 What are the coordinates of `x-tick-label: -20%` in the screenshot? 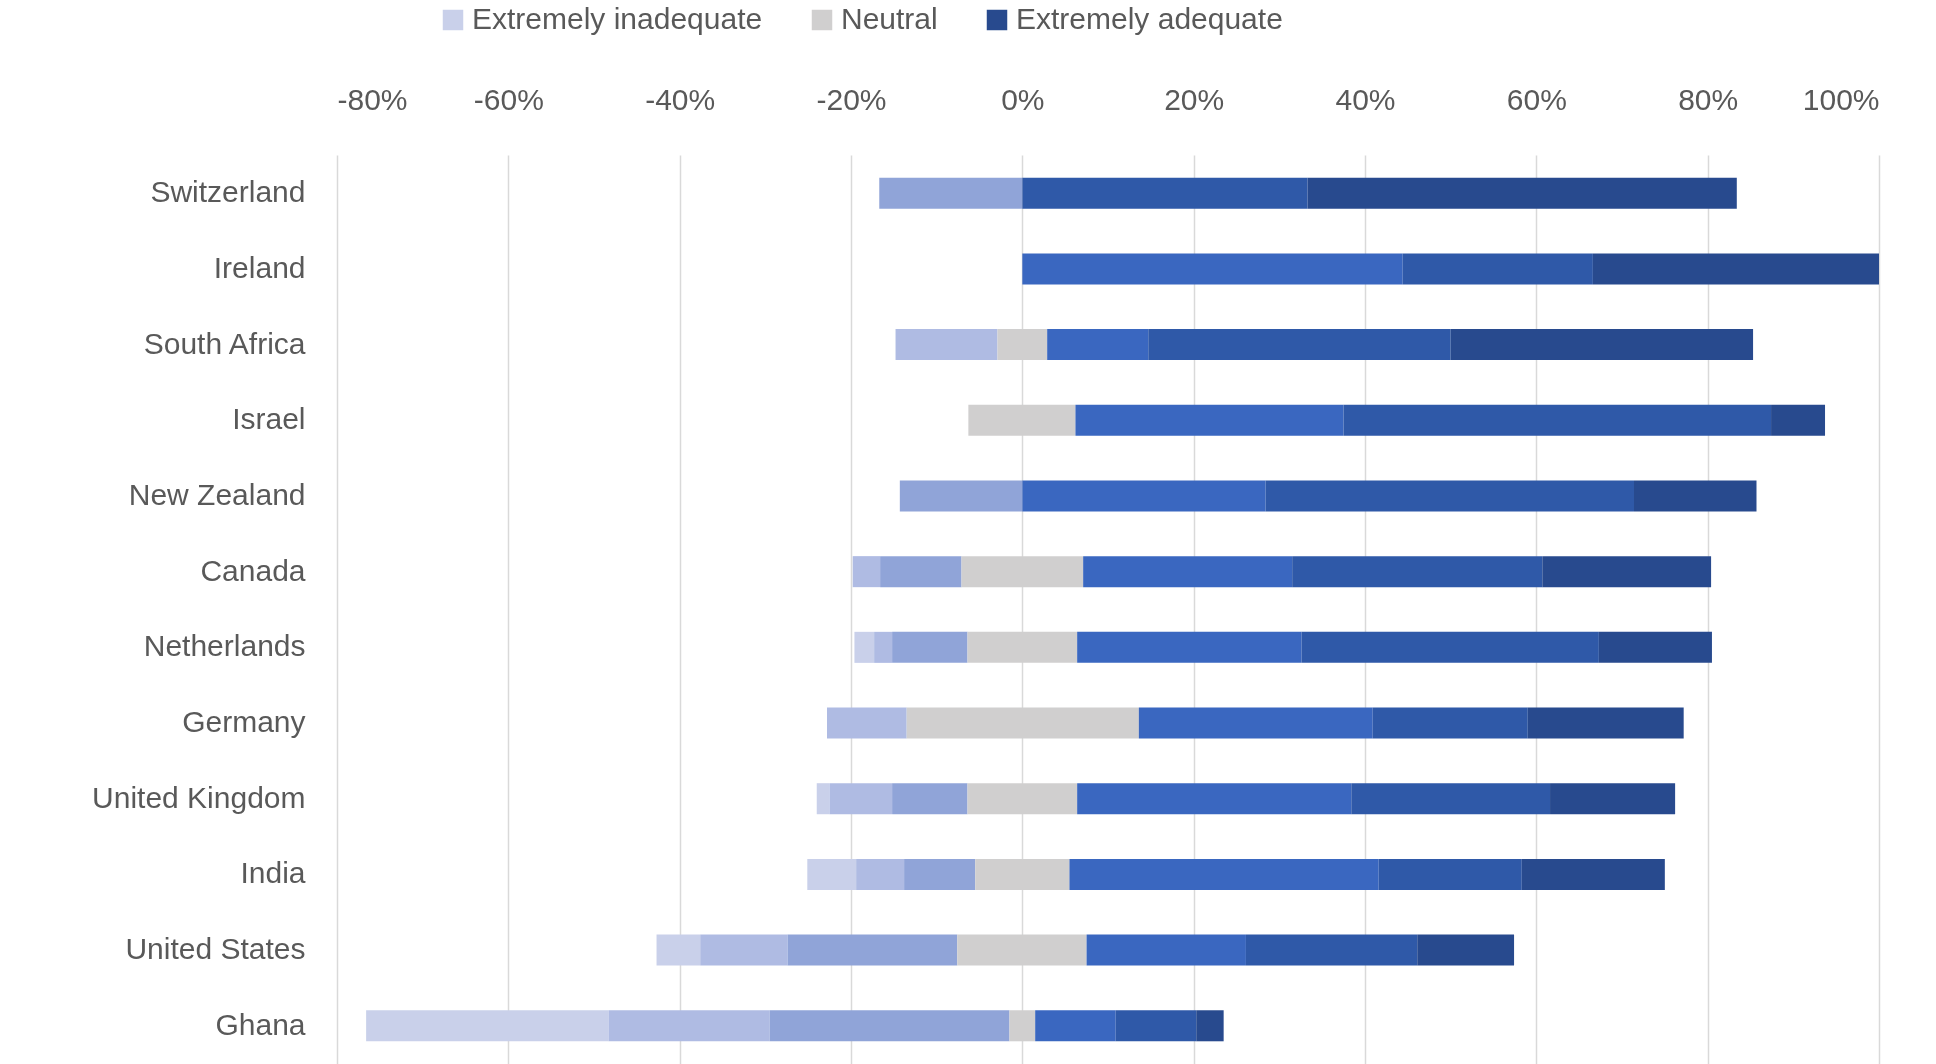 It's located at (851, 99).